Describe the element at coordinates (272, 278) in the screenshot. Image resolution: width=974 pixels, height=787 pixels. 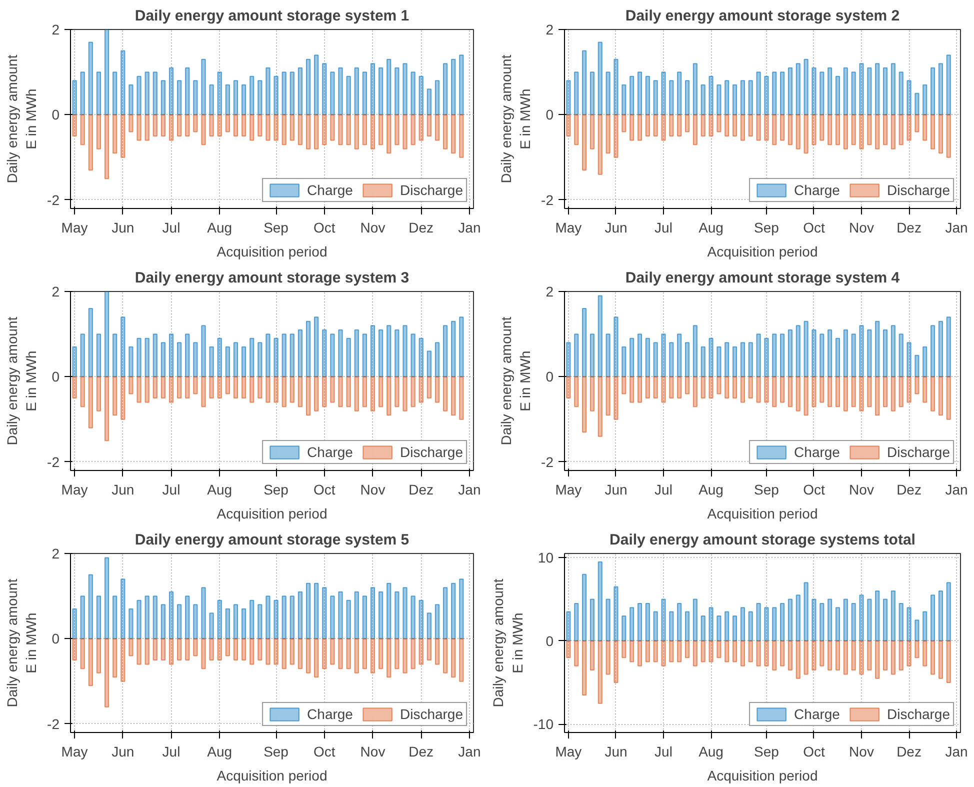
I see `chart-title: Daily energy amount storage system 3` at that location.